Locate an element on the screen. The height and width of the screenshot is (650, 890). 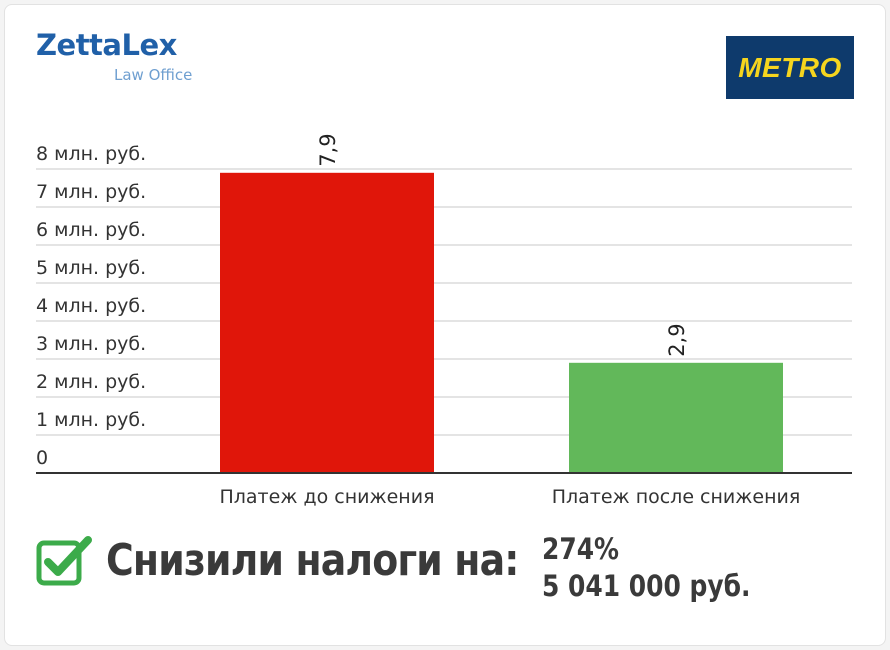
brand-name: ZettaLex is located at coordinates (106, 45).